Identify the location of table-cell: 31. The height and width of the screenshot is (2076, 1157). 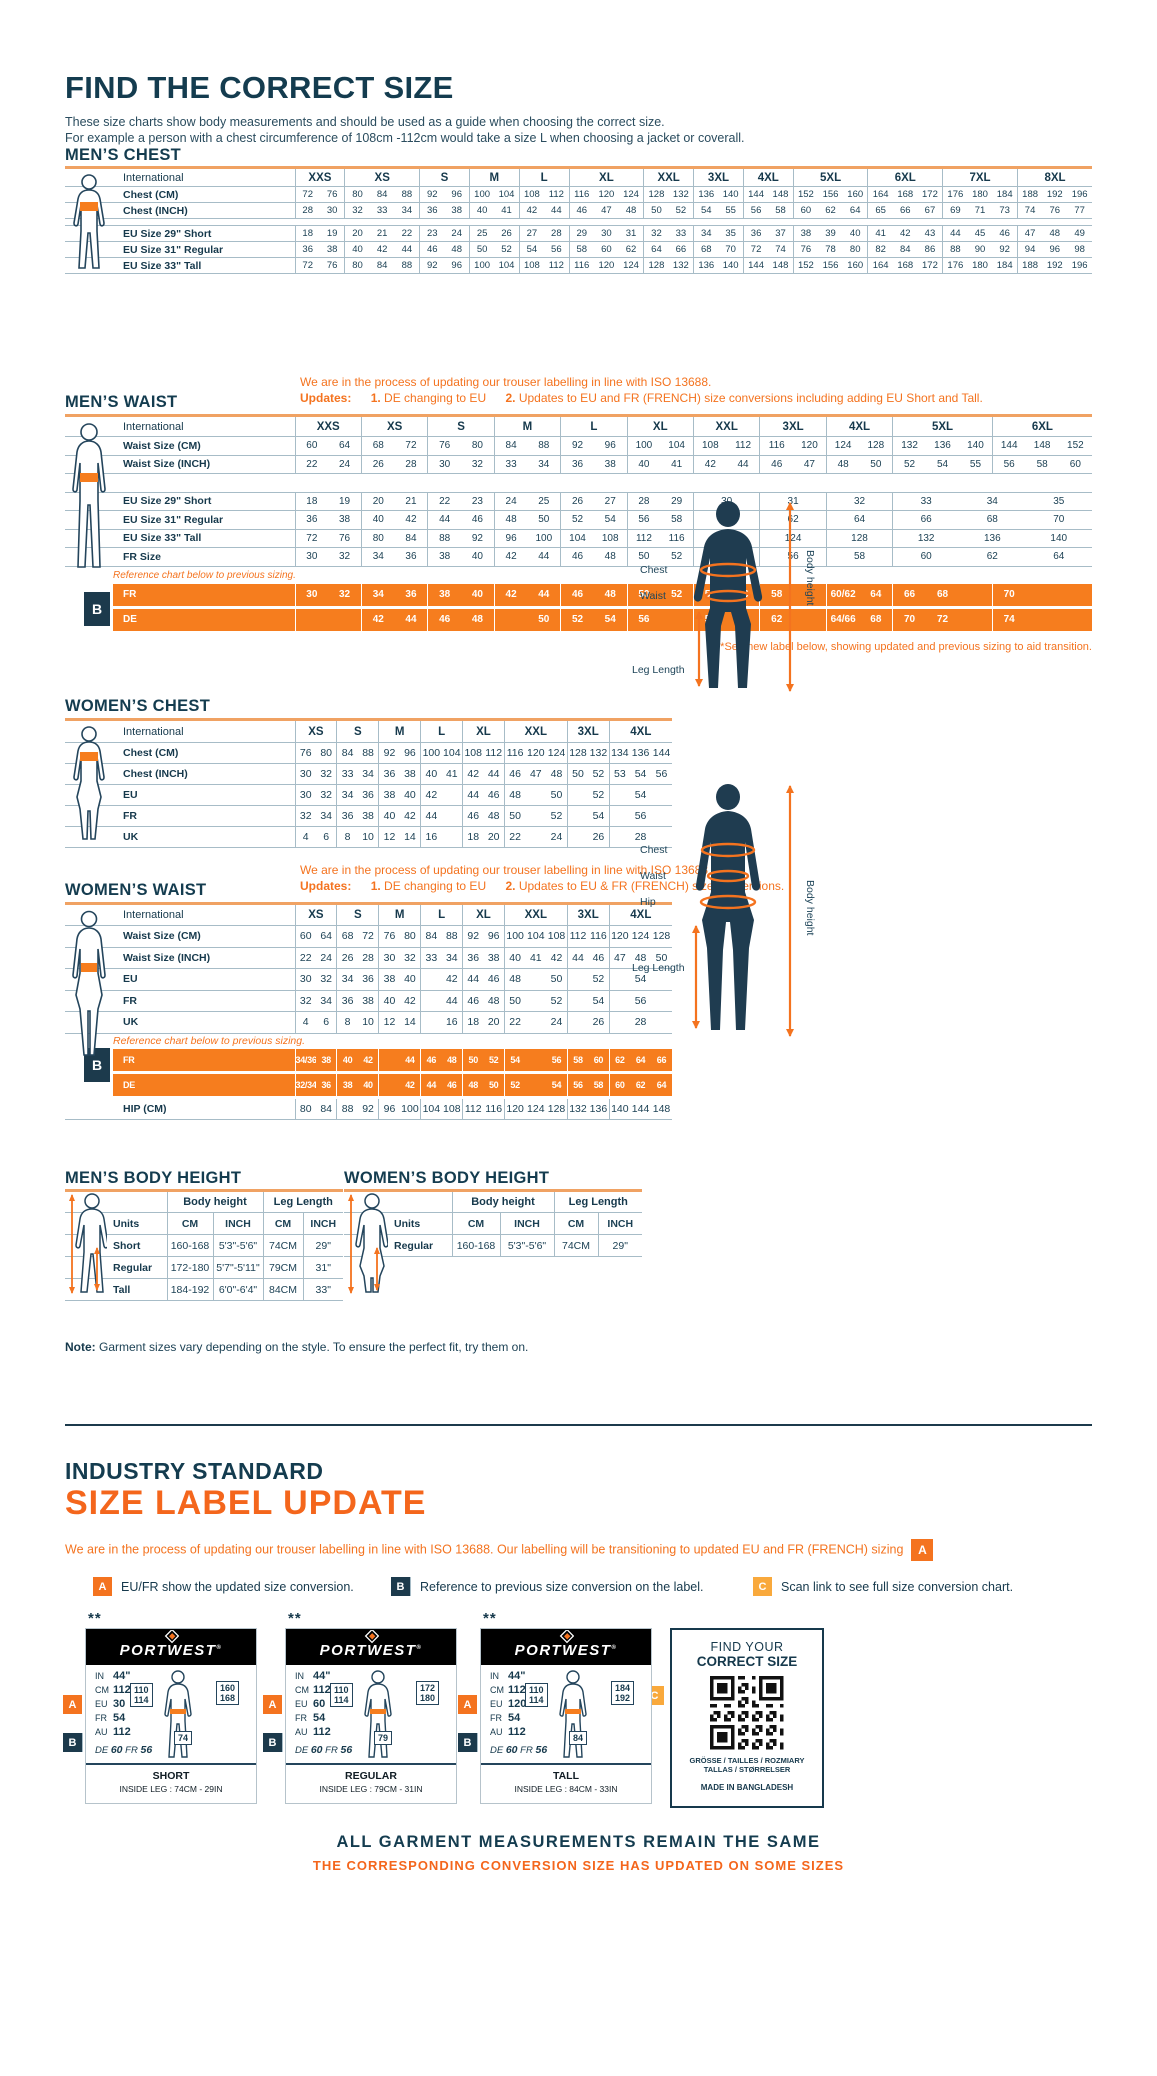
(793, 501).